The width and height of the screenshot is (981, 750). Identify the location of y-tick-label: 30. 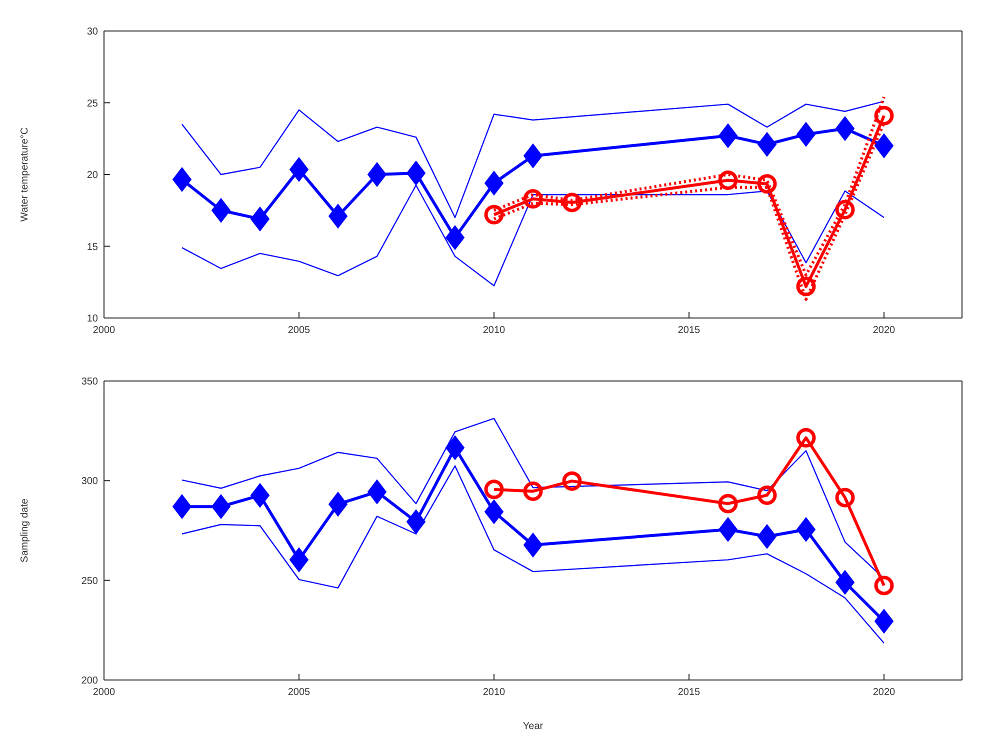
(92, 32).